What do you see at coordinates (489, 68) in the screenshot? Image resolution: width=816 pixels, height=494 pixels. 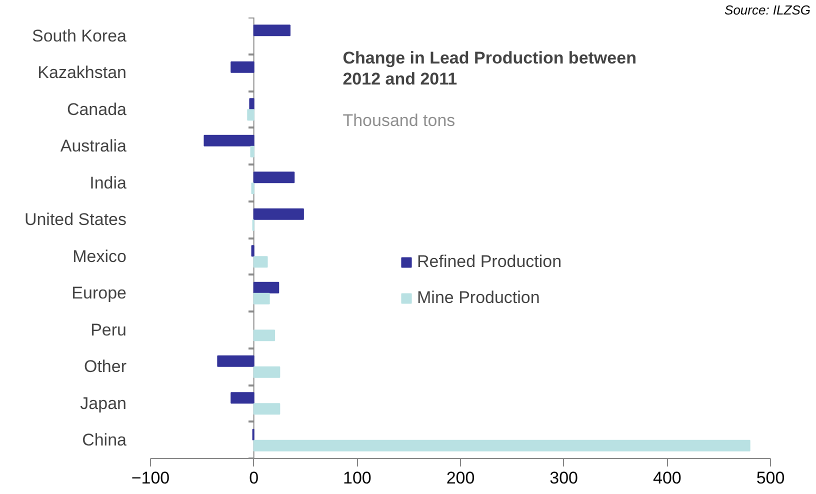 I see `text: Change in Lead Production between 2012 and 2011` at bounding box center [489, 68].